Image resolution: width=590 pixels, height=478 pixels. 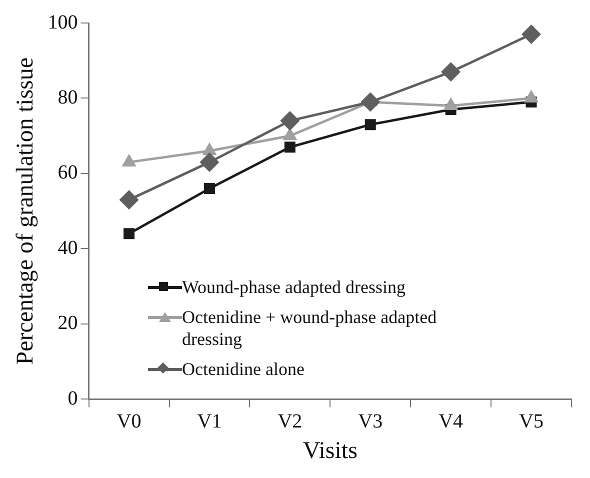 What do you see at coordinates (129, 421) in the screenshot?
I see `x-tick-label: V0` at bounding box center [129, 421].